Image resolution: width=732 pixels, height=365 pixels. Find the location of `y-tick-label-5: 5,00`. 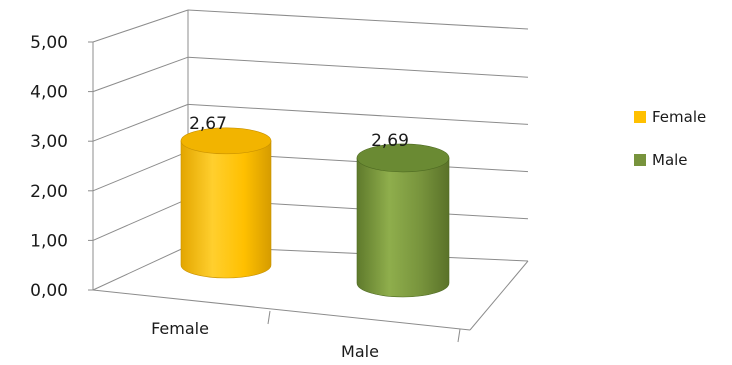

y-tick-label-5: 5,00 is located at coordinates (49, 43).